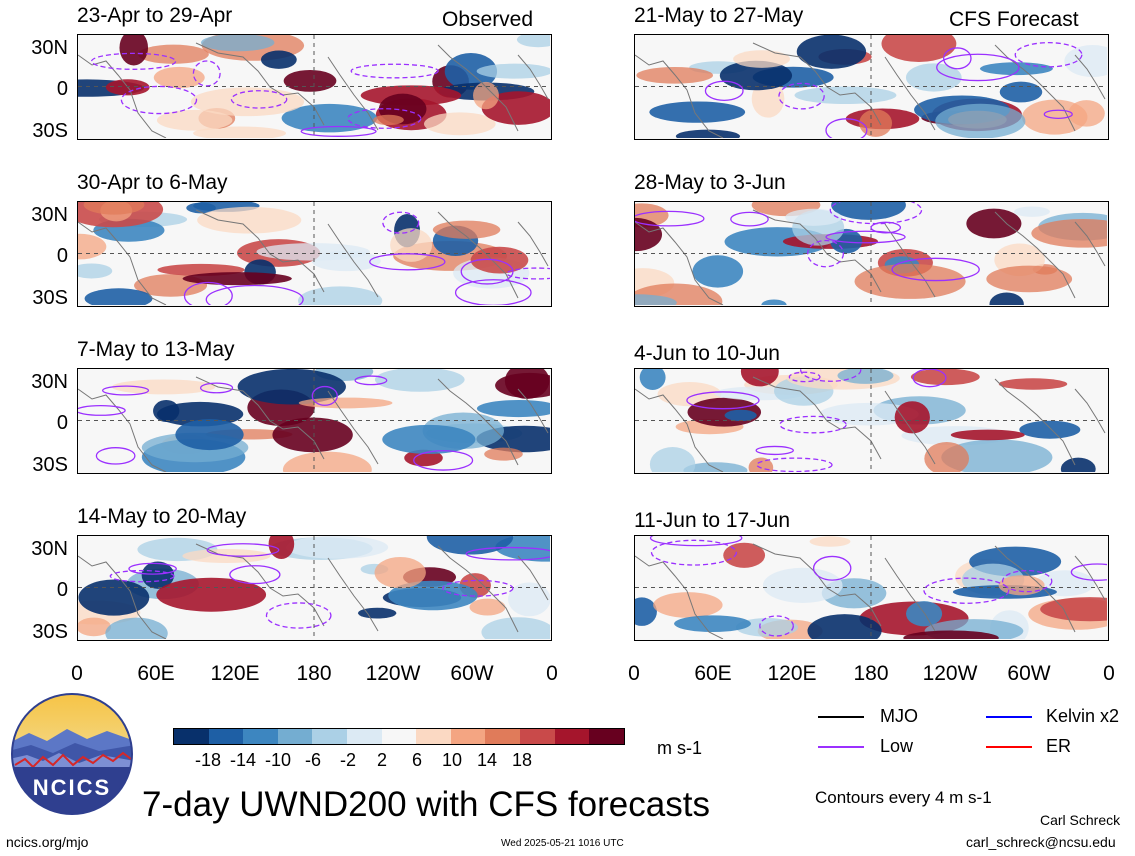 Image resolution: width=1135 pixels, height=856 pixels. What do you see at coordinates (278, 760) in the screenshot?
I see `colorbar-tick: -10` at bounding box center [278, 760].